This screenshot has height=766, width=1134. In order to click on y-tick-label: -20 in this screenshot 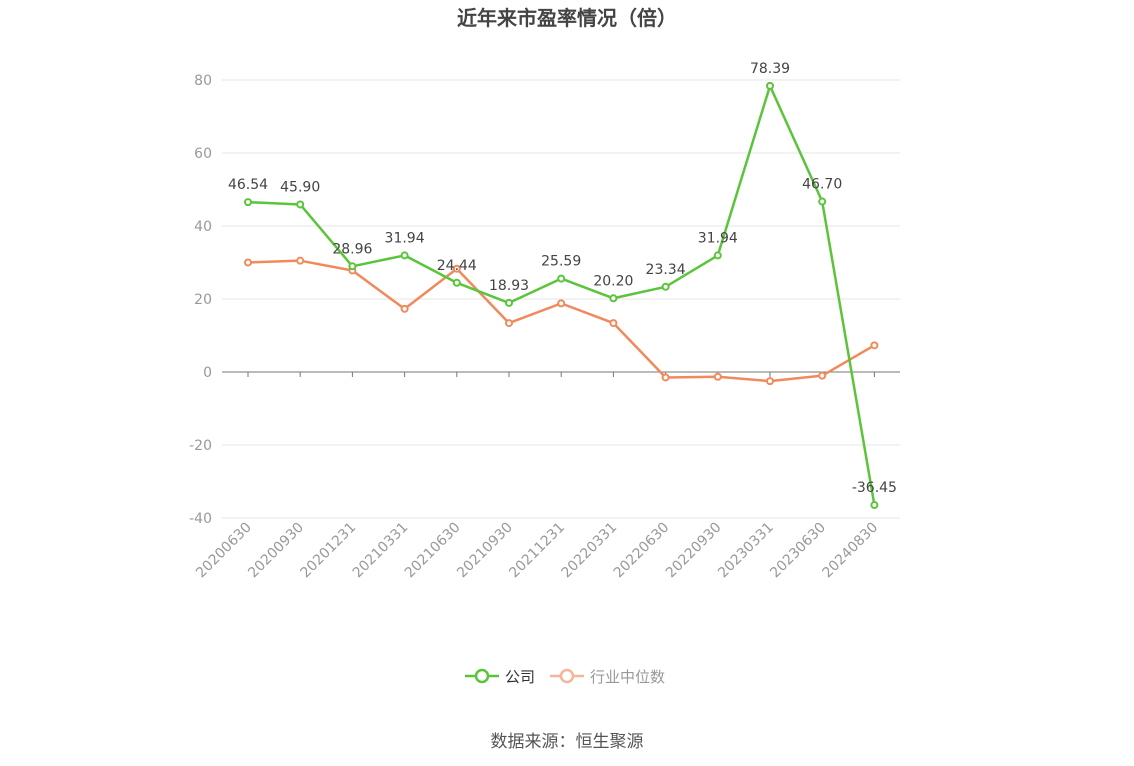, I will do `click(200, 446)`.